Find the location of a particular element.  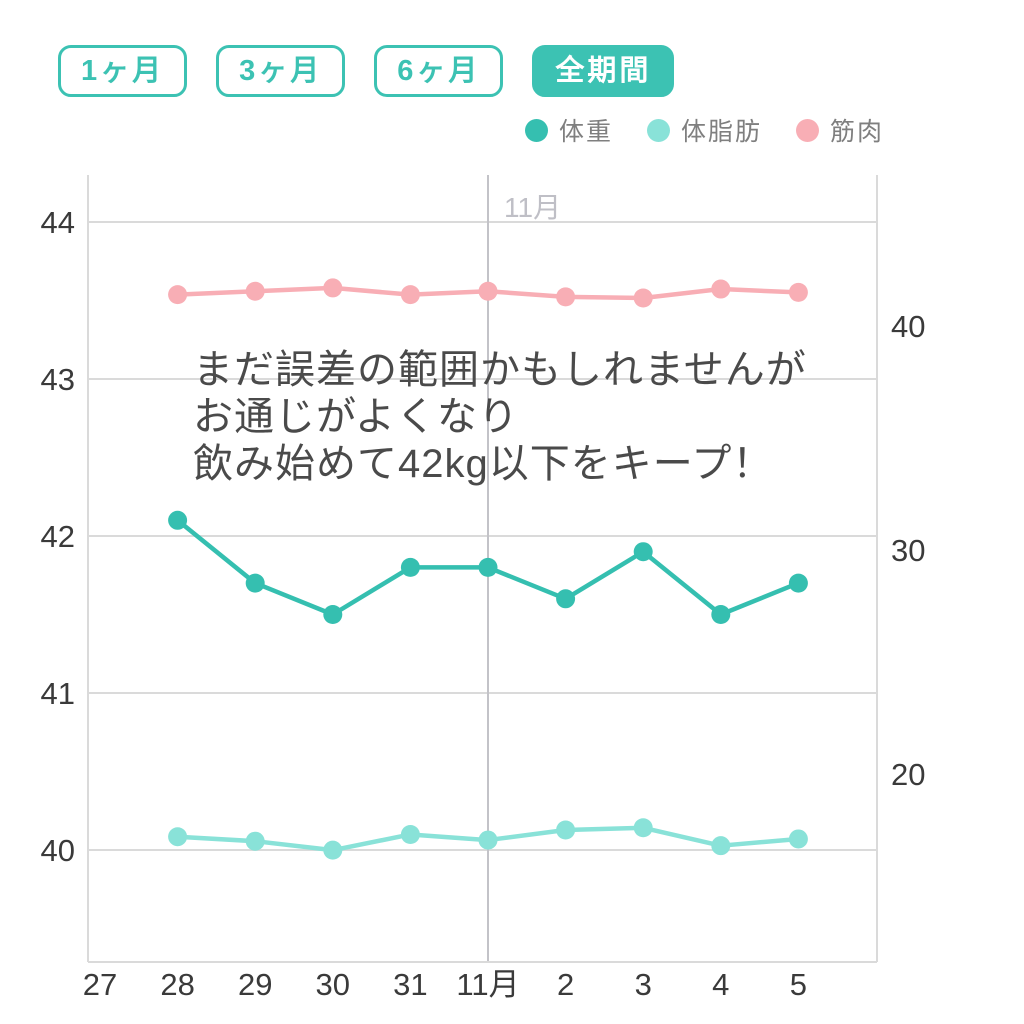

filter-all-period-button: 全期間 is located at coordinates (603, 71).